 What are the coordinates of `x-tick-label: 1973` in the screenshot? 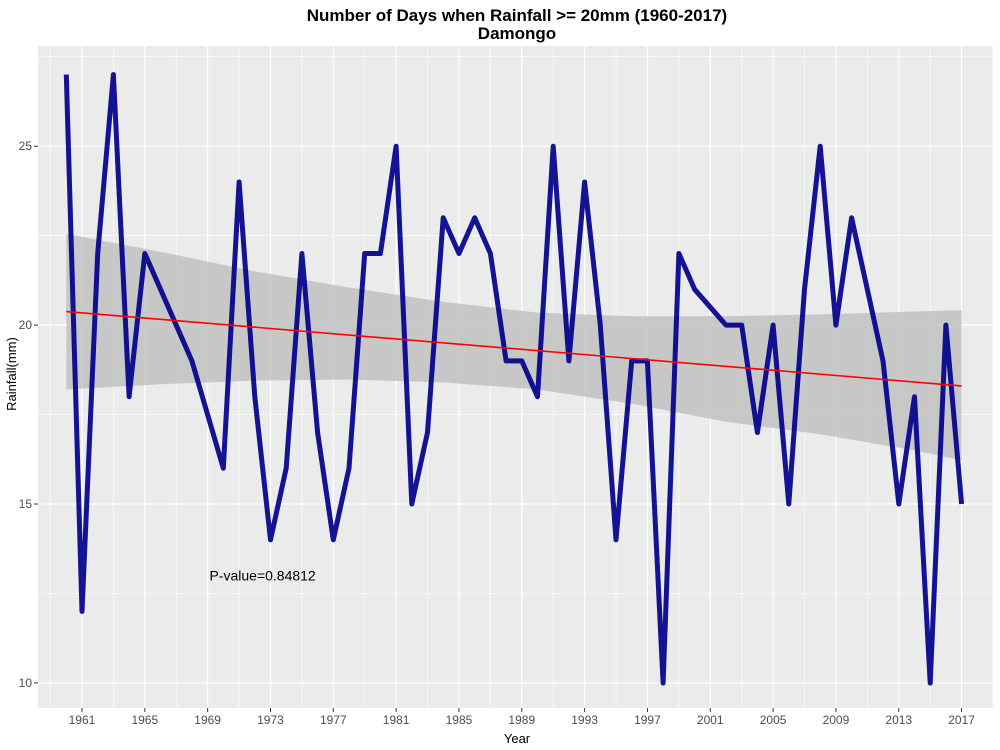 It's located at (270, 720).